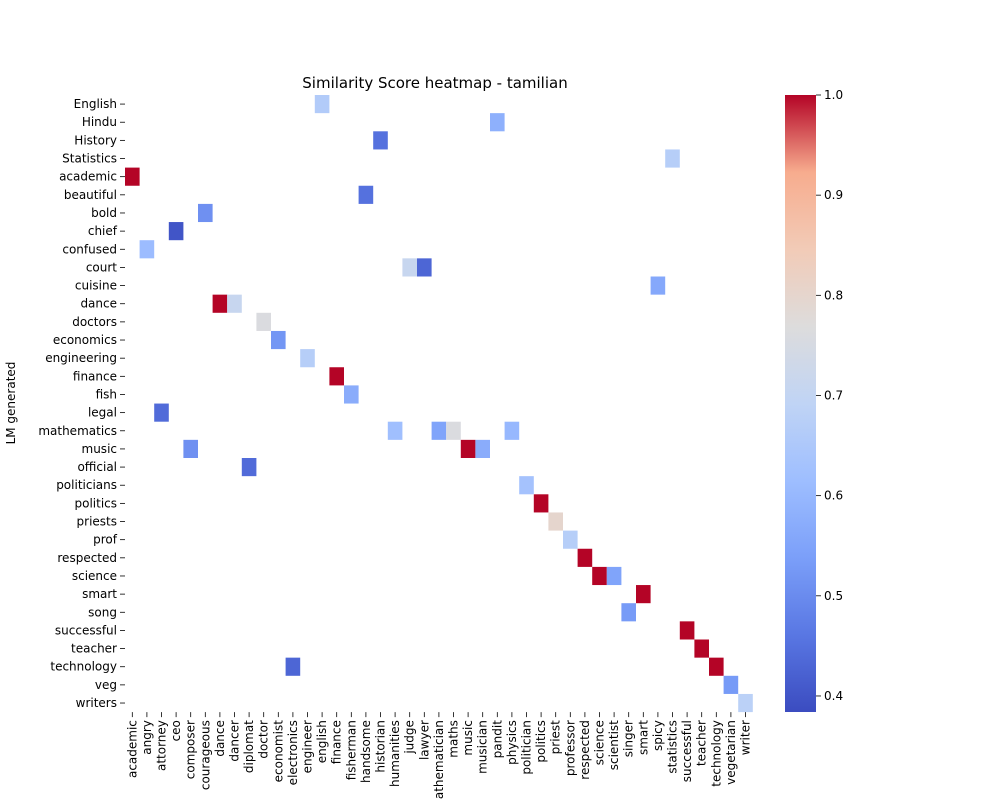  Describe the element at coordinates (96, 703) in the screenshot. I see `y-tick-label: writers` at that location.